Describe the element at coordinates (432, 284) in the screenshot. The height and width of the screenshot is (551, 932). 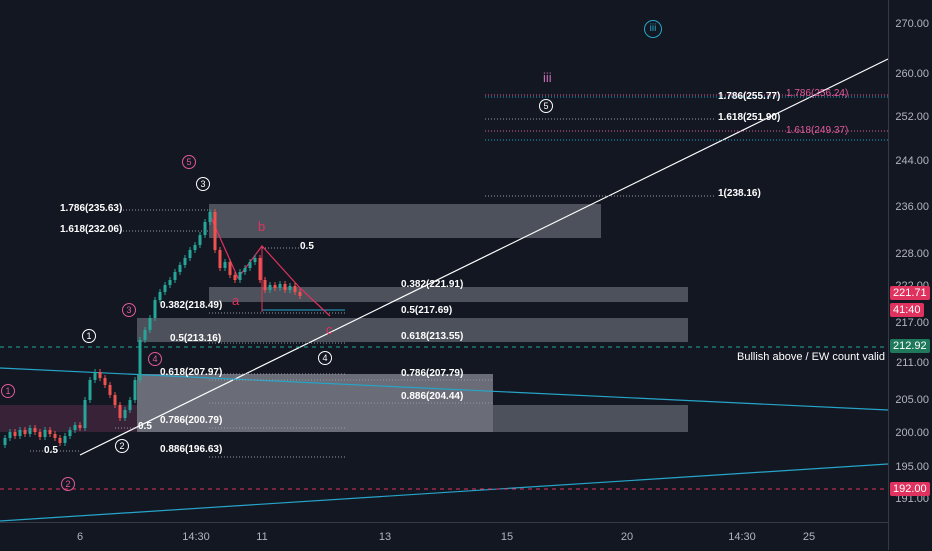
I see `fib-label: 0.382(221.91)` at that location.